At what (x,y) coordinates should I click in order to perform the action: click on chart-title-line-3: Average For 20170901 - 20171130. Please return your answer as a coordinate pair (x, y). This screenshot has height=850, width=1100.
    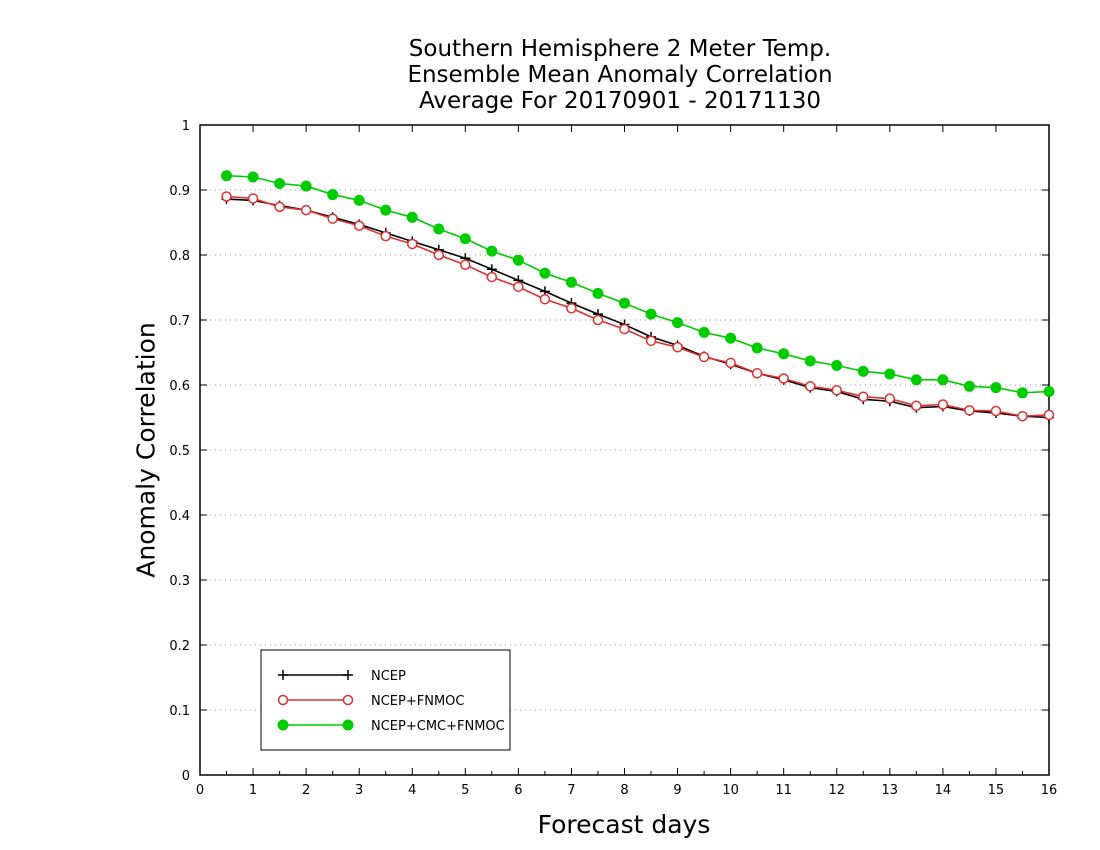
    Looking at the image, I should click on (620, 101).